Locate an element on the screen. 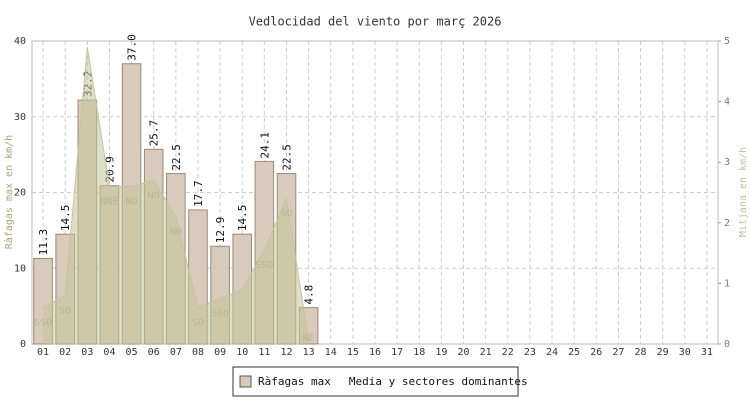  y2-tick-label: 1 is located at coordinates (727, 283).